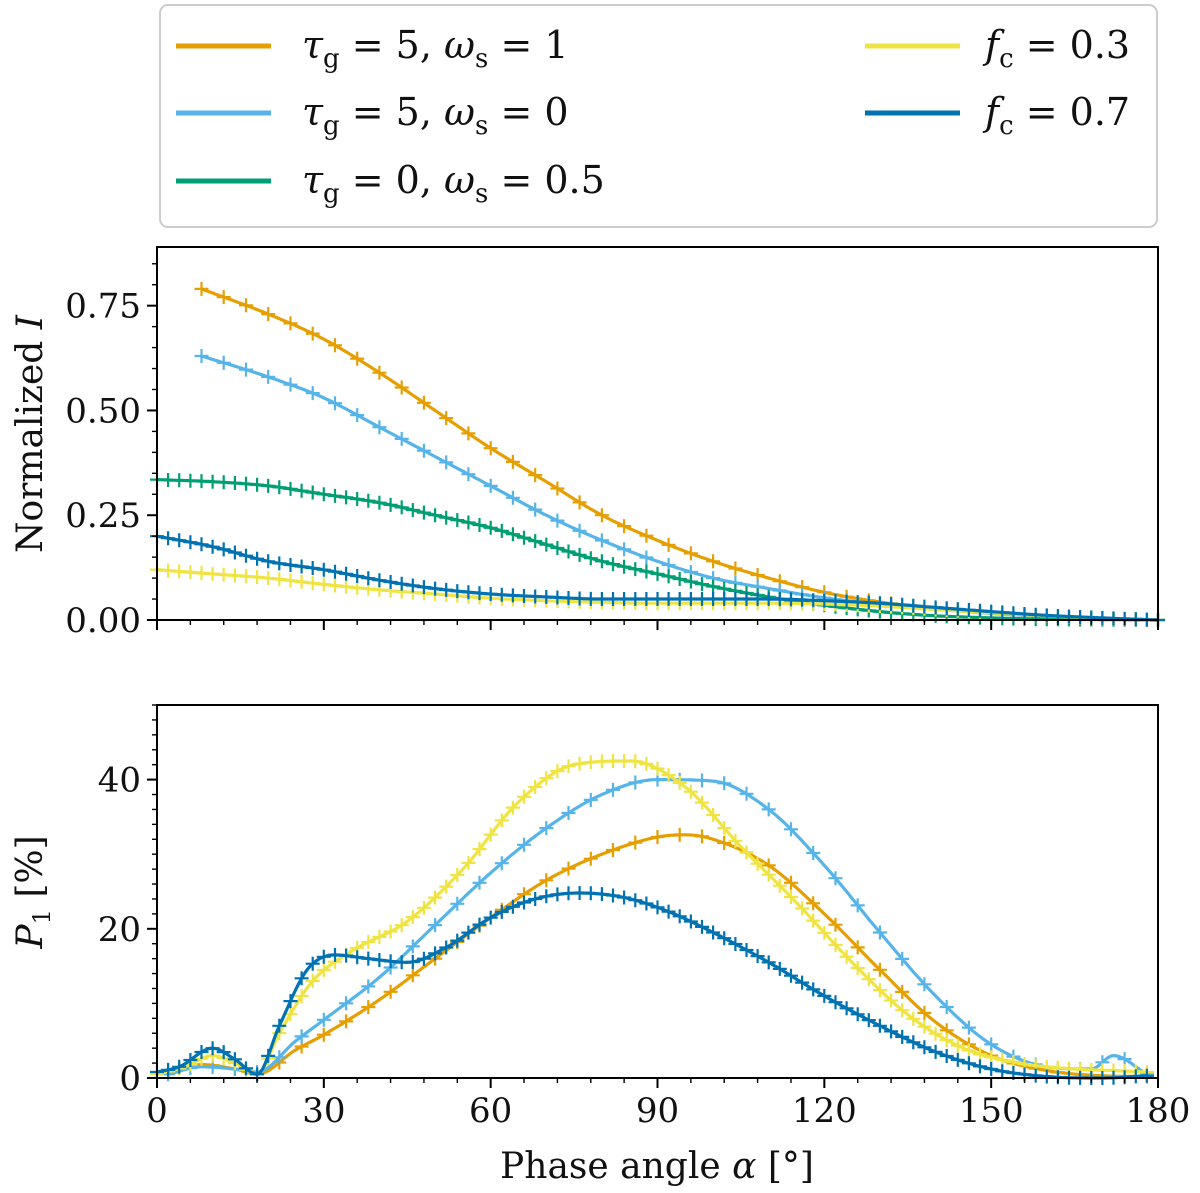 This screenshot has width=1200, height=1193. Describe the element at coordinates (157, 1111) in the screenshot. I see `x-tick-label: 0` at that location.